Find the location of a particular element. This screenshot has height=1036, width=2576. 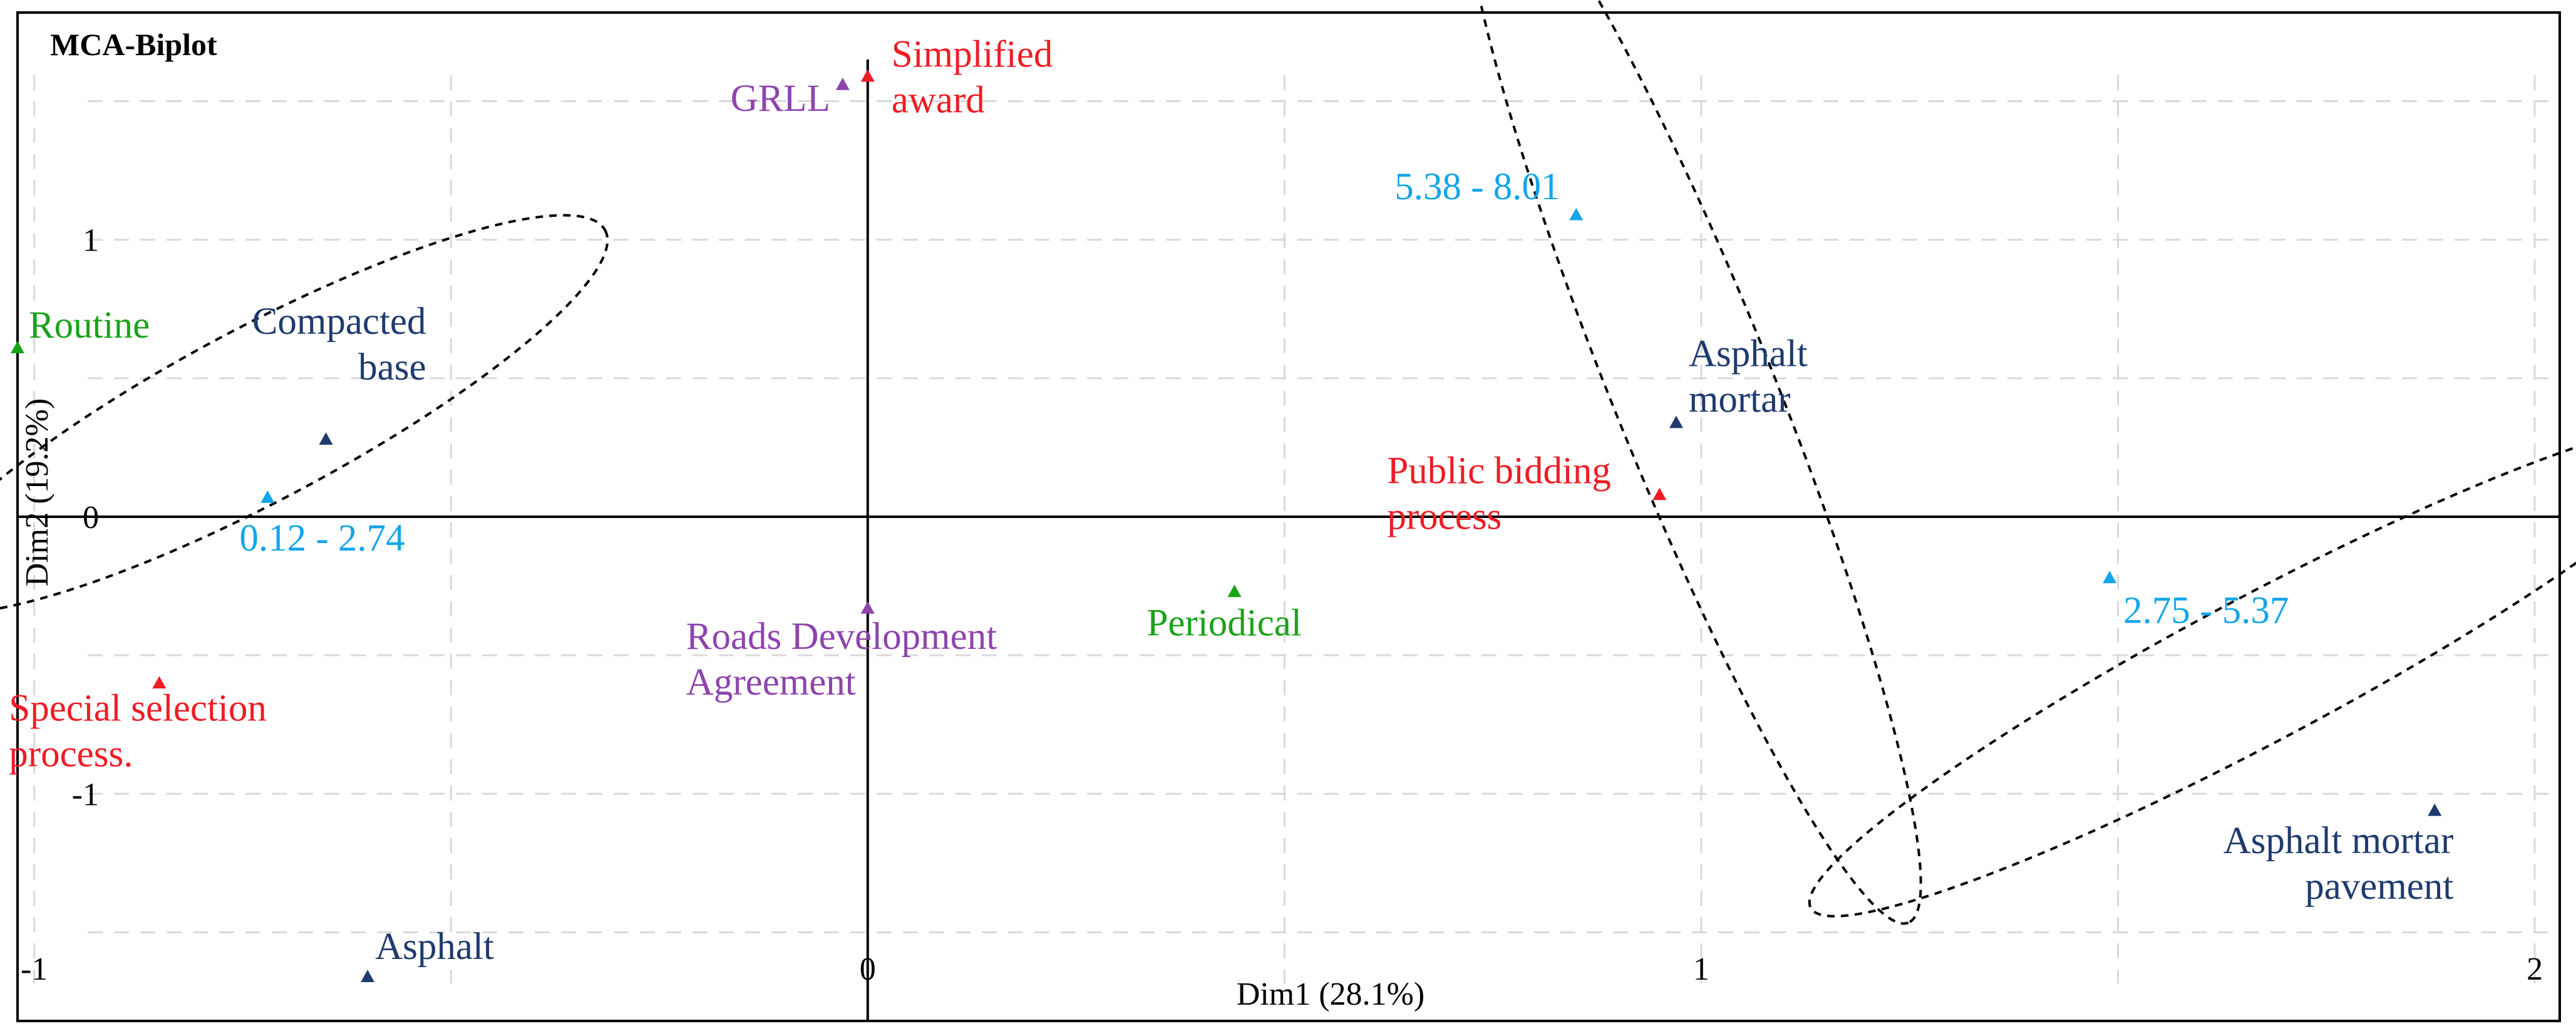

point-label: 5.38 - 8.01 is located at coordinates (1477, 187).